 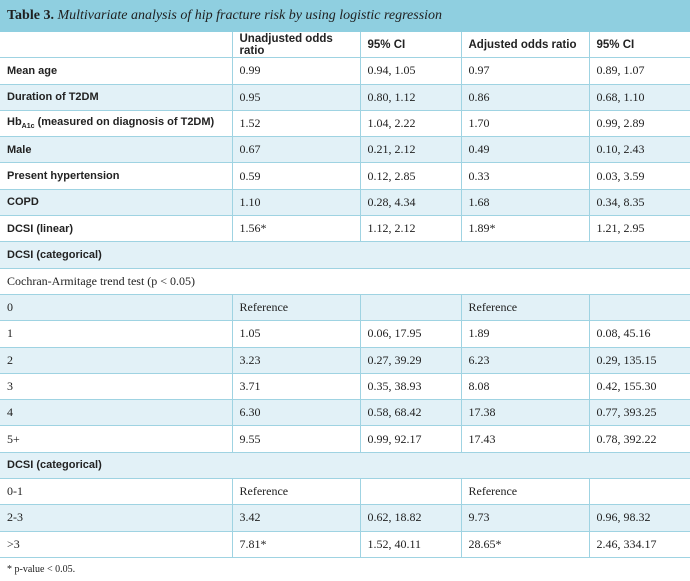 I want to click on table-cell: 0.06, 17.95, so click(x=410, y=334).